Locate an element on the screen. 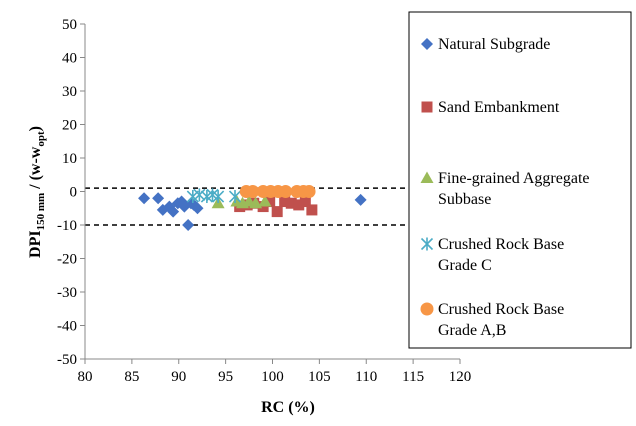 This screenshot has height=426, width=636. x-tick-label: 105 is located at coordinates (319, 377).